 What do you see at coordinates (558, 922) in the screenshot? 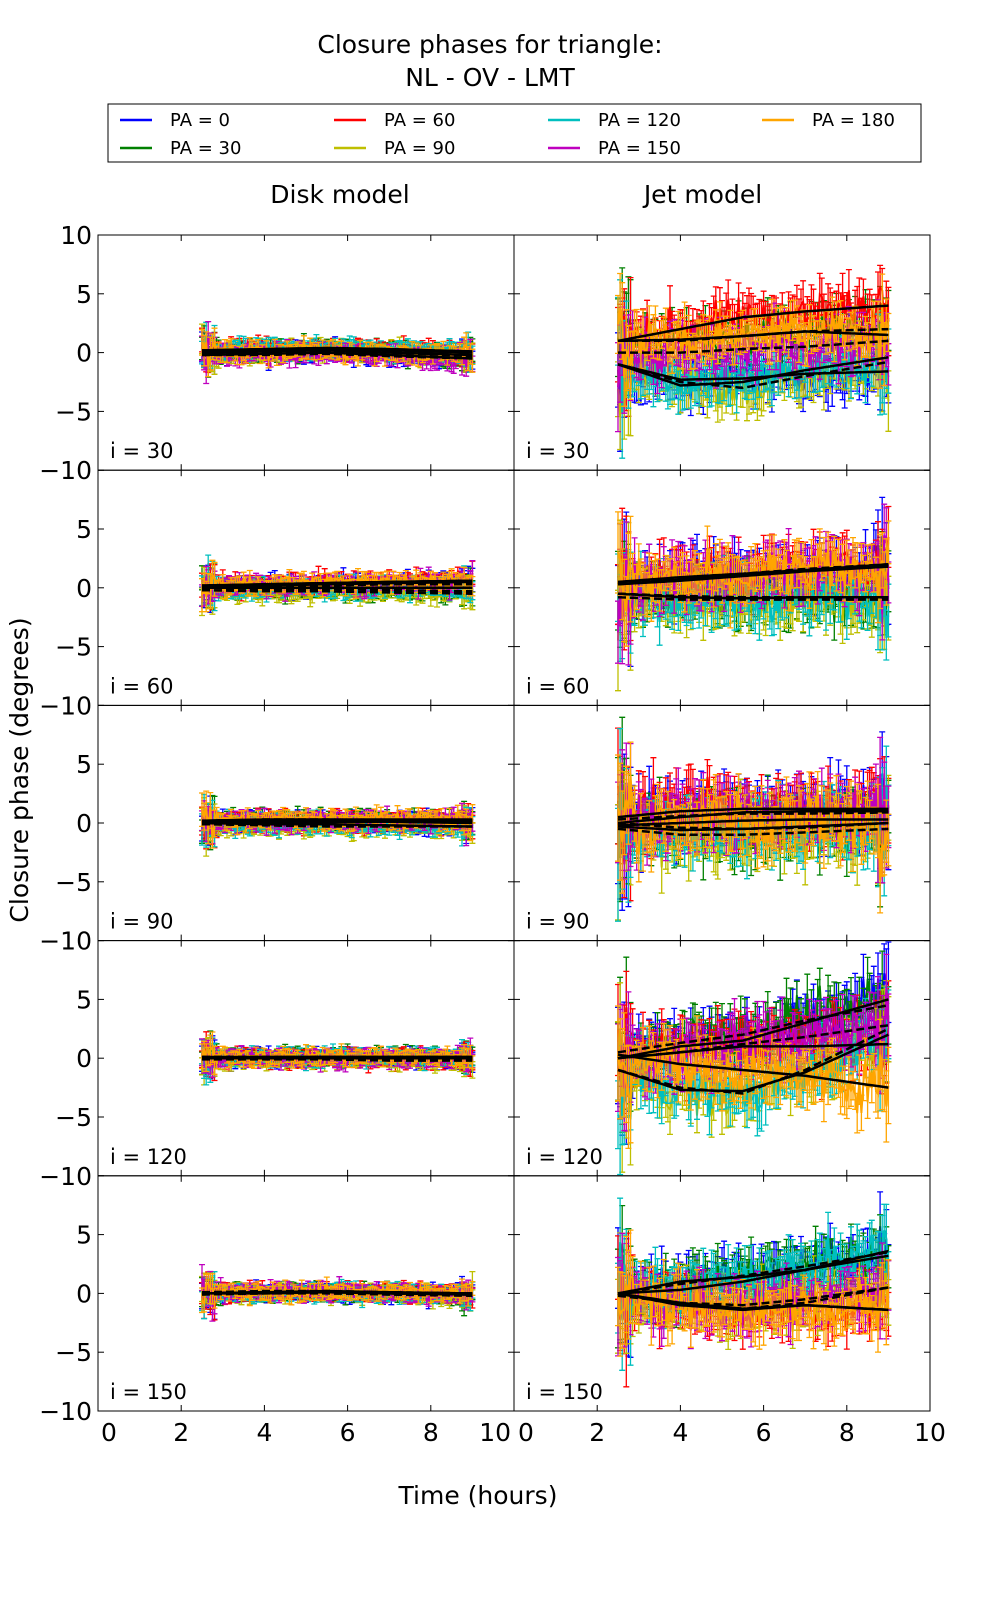
I see `inclination-label: i = 90` at bounding box center [558, 922].